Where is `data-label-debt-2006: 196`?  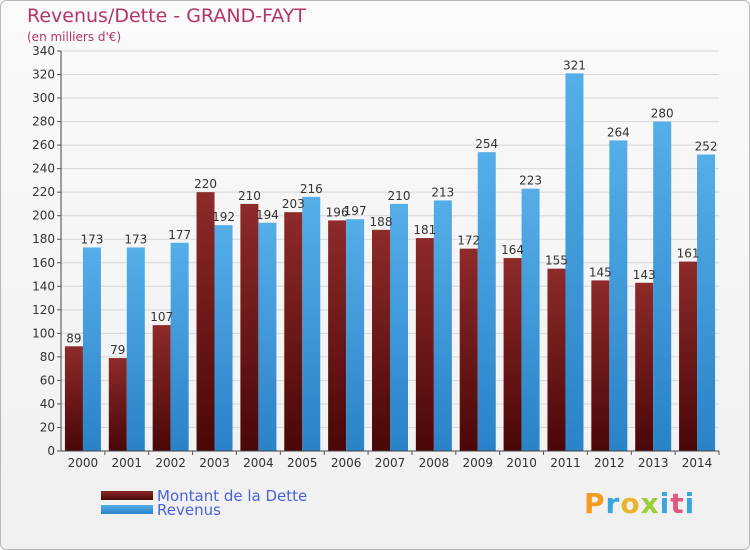 data-label-debt-2006: 196 is located at coordinates (337, 212).